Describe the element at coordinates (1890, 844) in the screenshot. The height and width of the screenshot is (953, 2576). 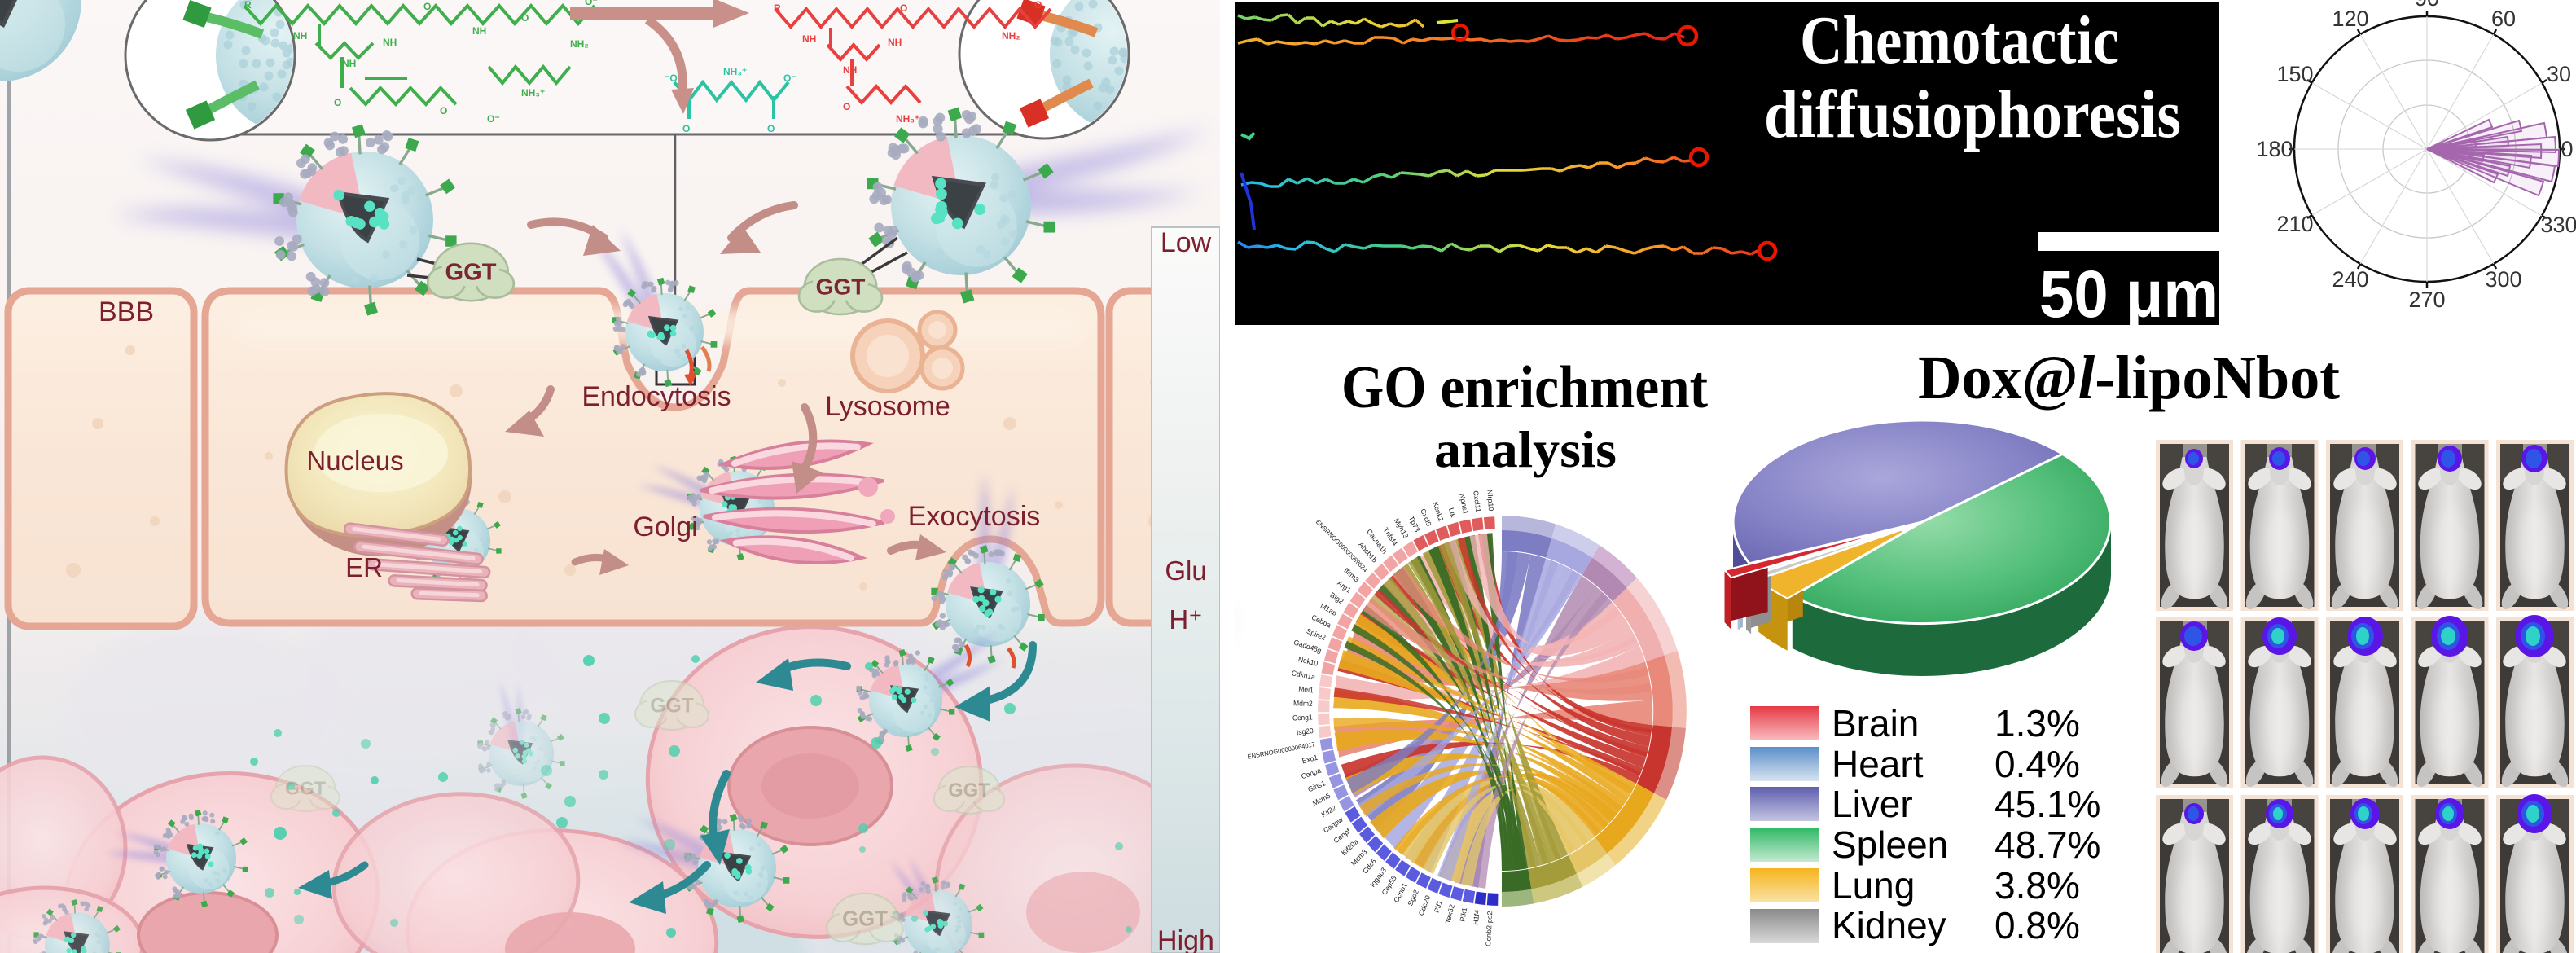
I see `svg-text: Spleen` at that location.